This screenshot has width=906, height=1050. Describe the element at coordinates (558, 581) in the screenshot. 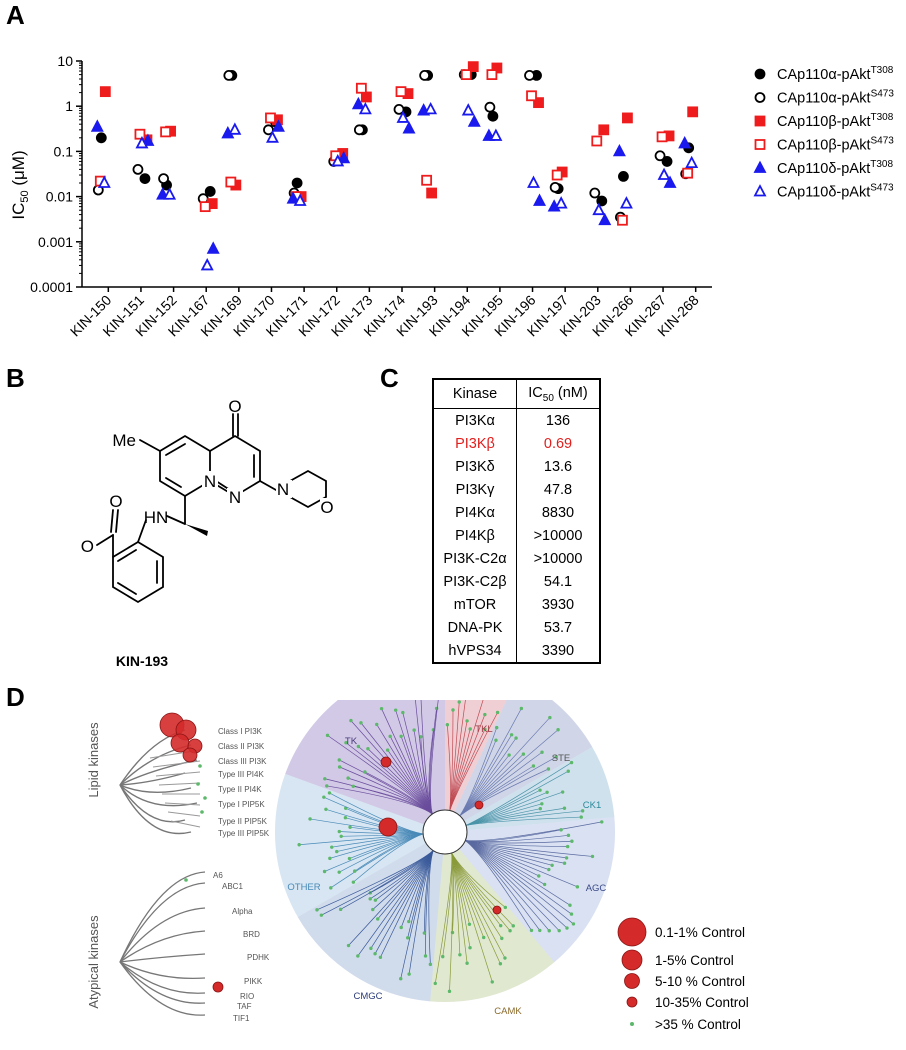

I see `ic50-cell: 54.1` at that location.